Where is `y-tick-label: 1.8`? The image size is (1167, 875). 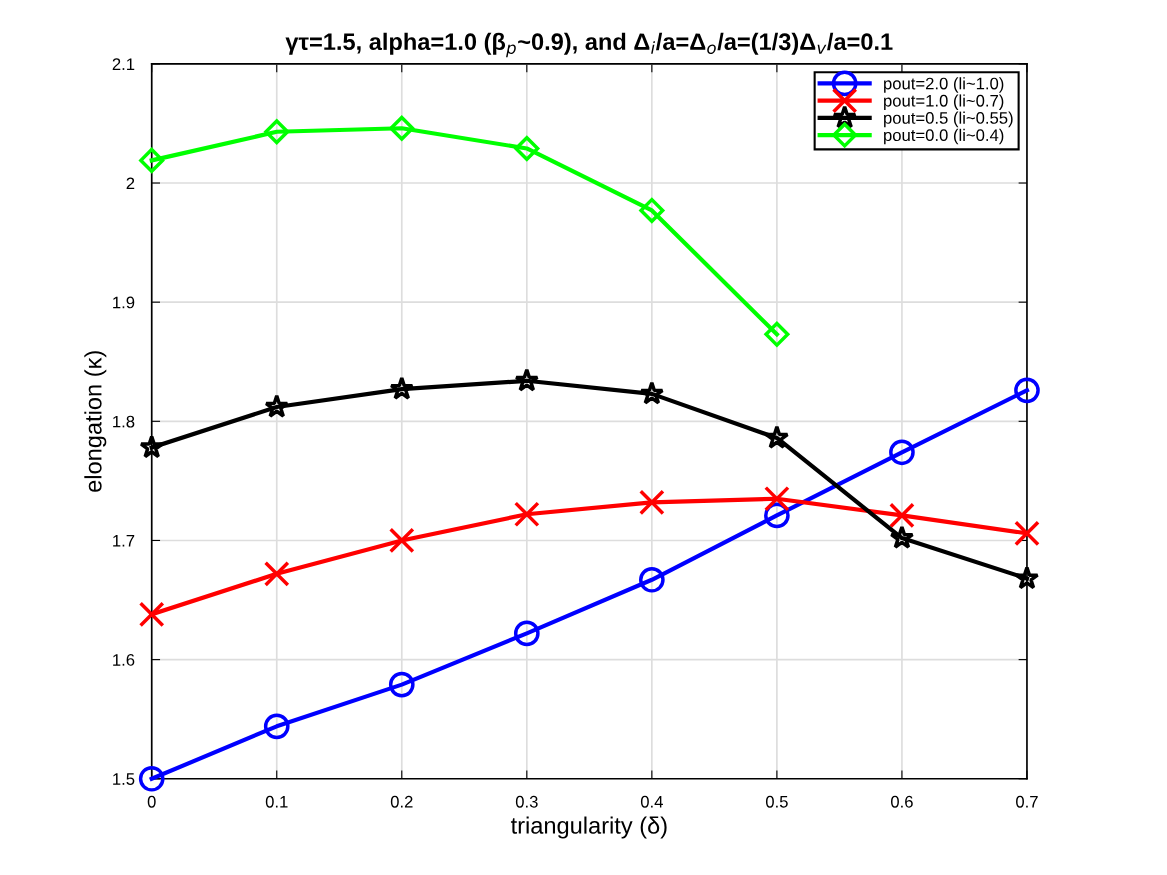 y-tick-label: 1.8 is located at coordinates (124, 421).